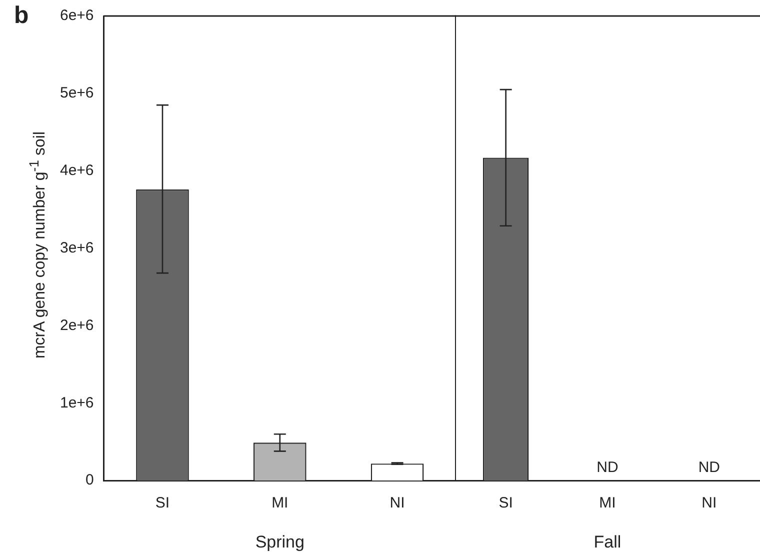 This screenshot has width=760, height=559. Describe the element at coordinates (77, 171) in the screenshot. I see `y-tick-label: 4e+6` at that location.